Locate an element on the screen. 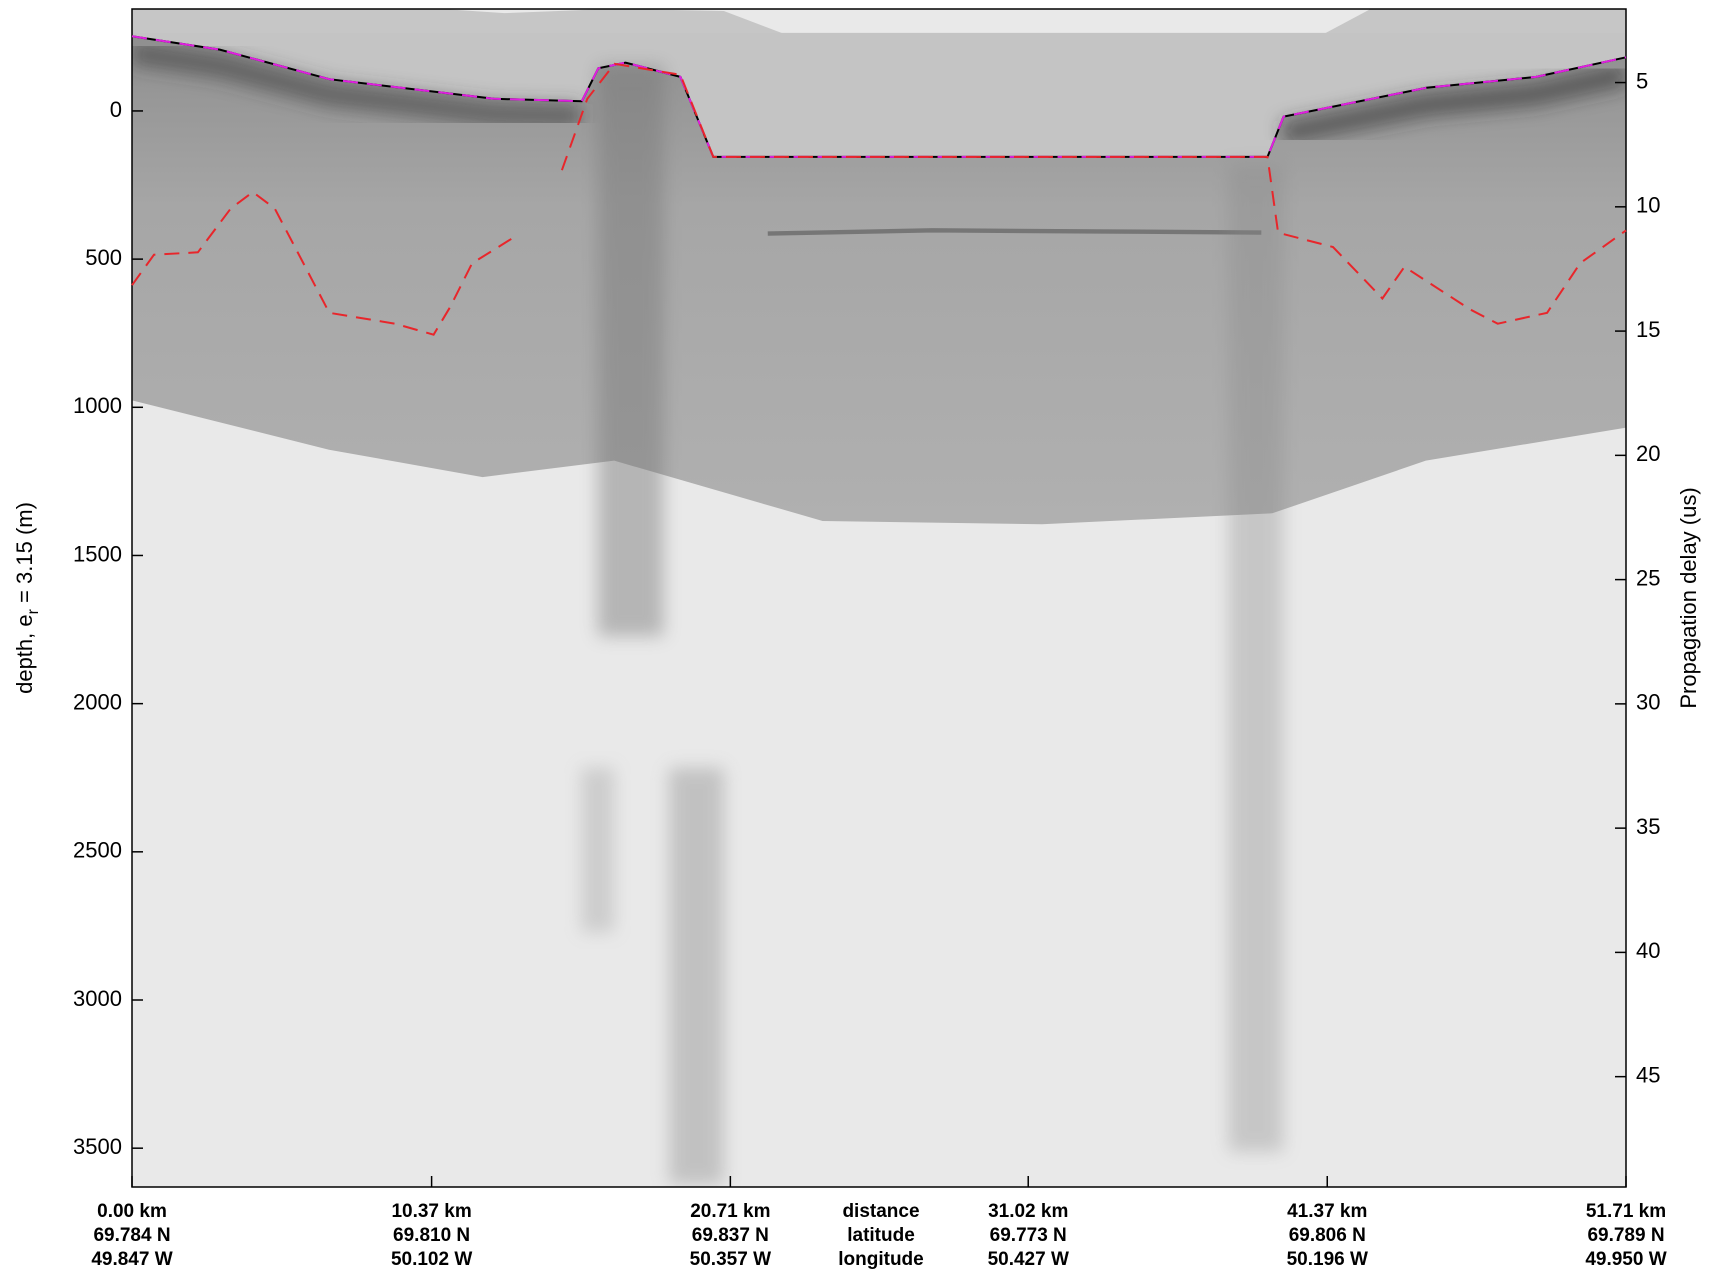  y-tick-label: 1500 is located at coordinates (97, 553).